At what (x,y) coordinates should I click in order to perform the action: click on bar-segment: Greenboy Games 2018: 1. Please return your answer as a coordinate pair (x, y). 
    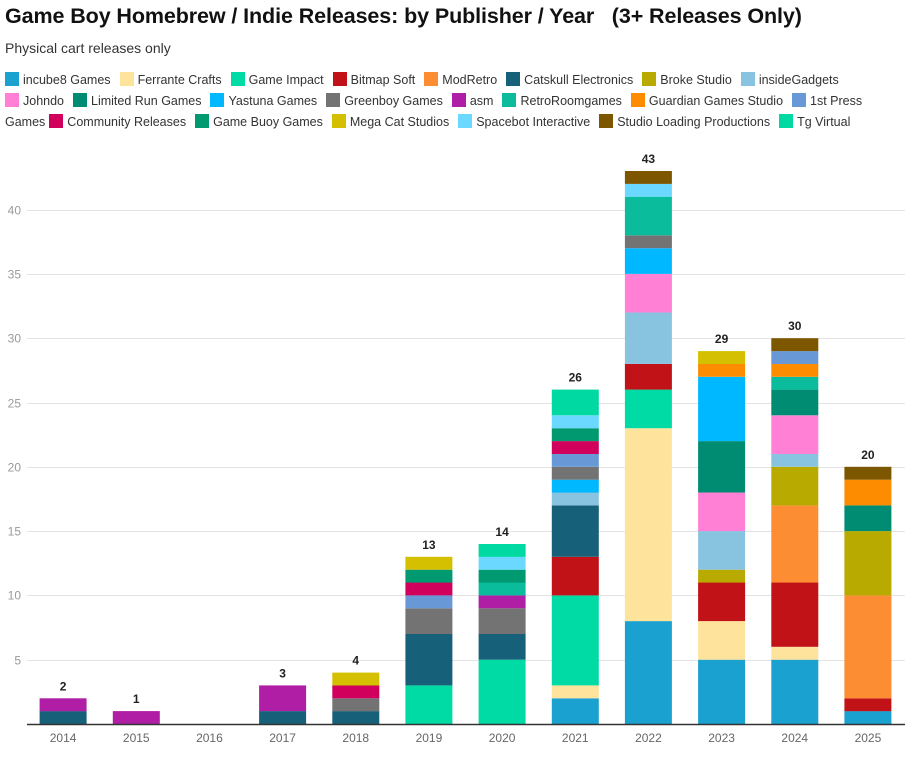
    Looking at the image, I should click on (356, 705).